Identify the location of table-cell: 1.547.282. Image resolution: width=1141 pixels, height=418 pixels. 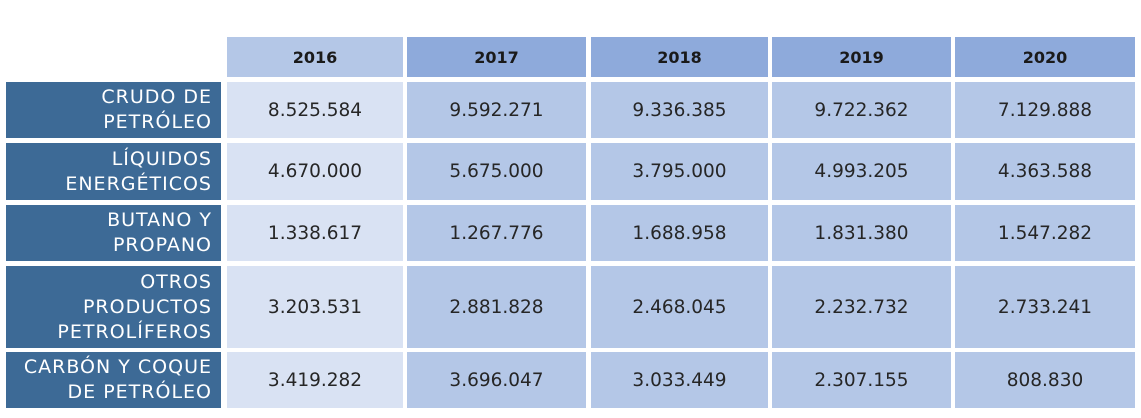
(1045, 233).